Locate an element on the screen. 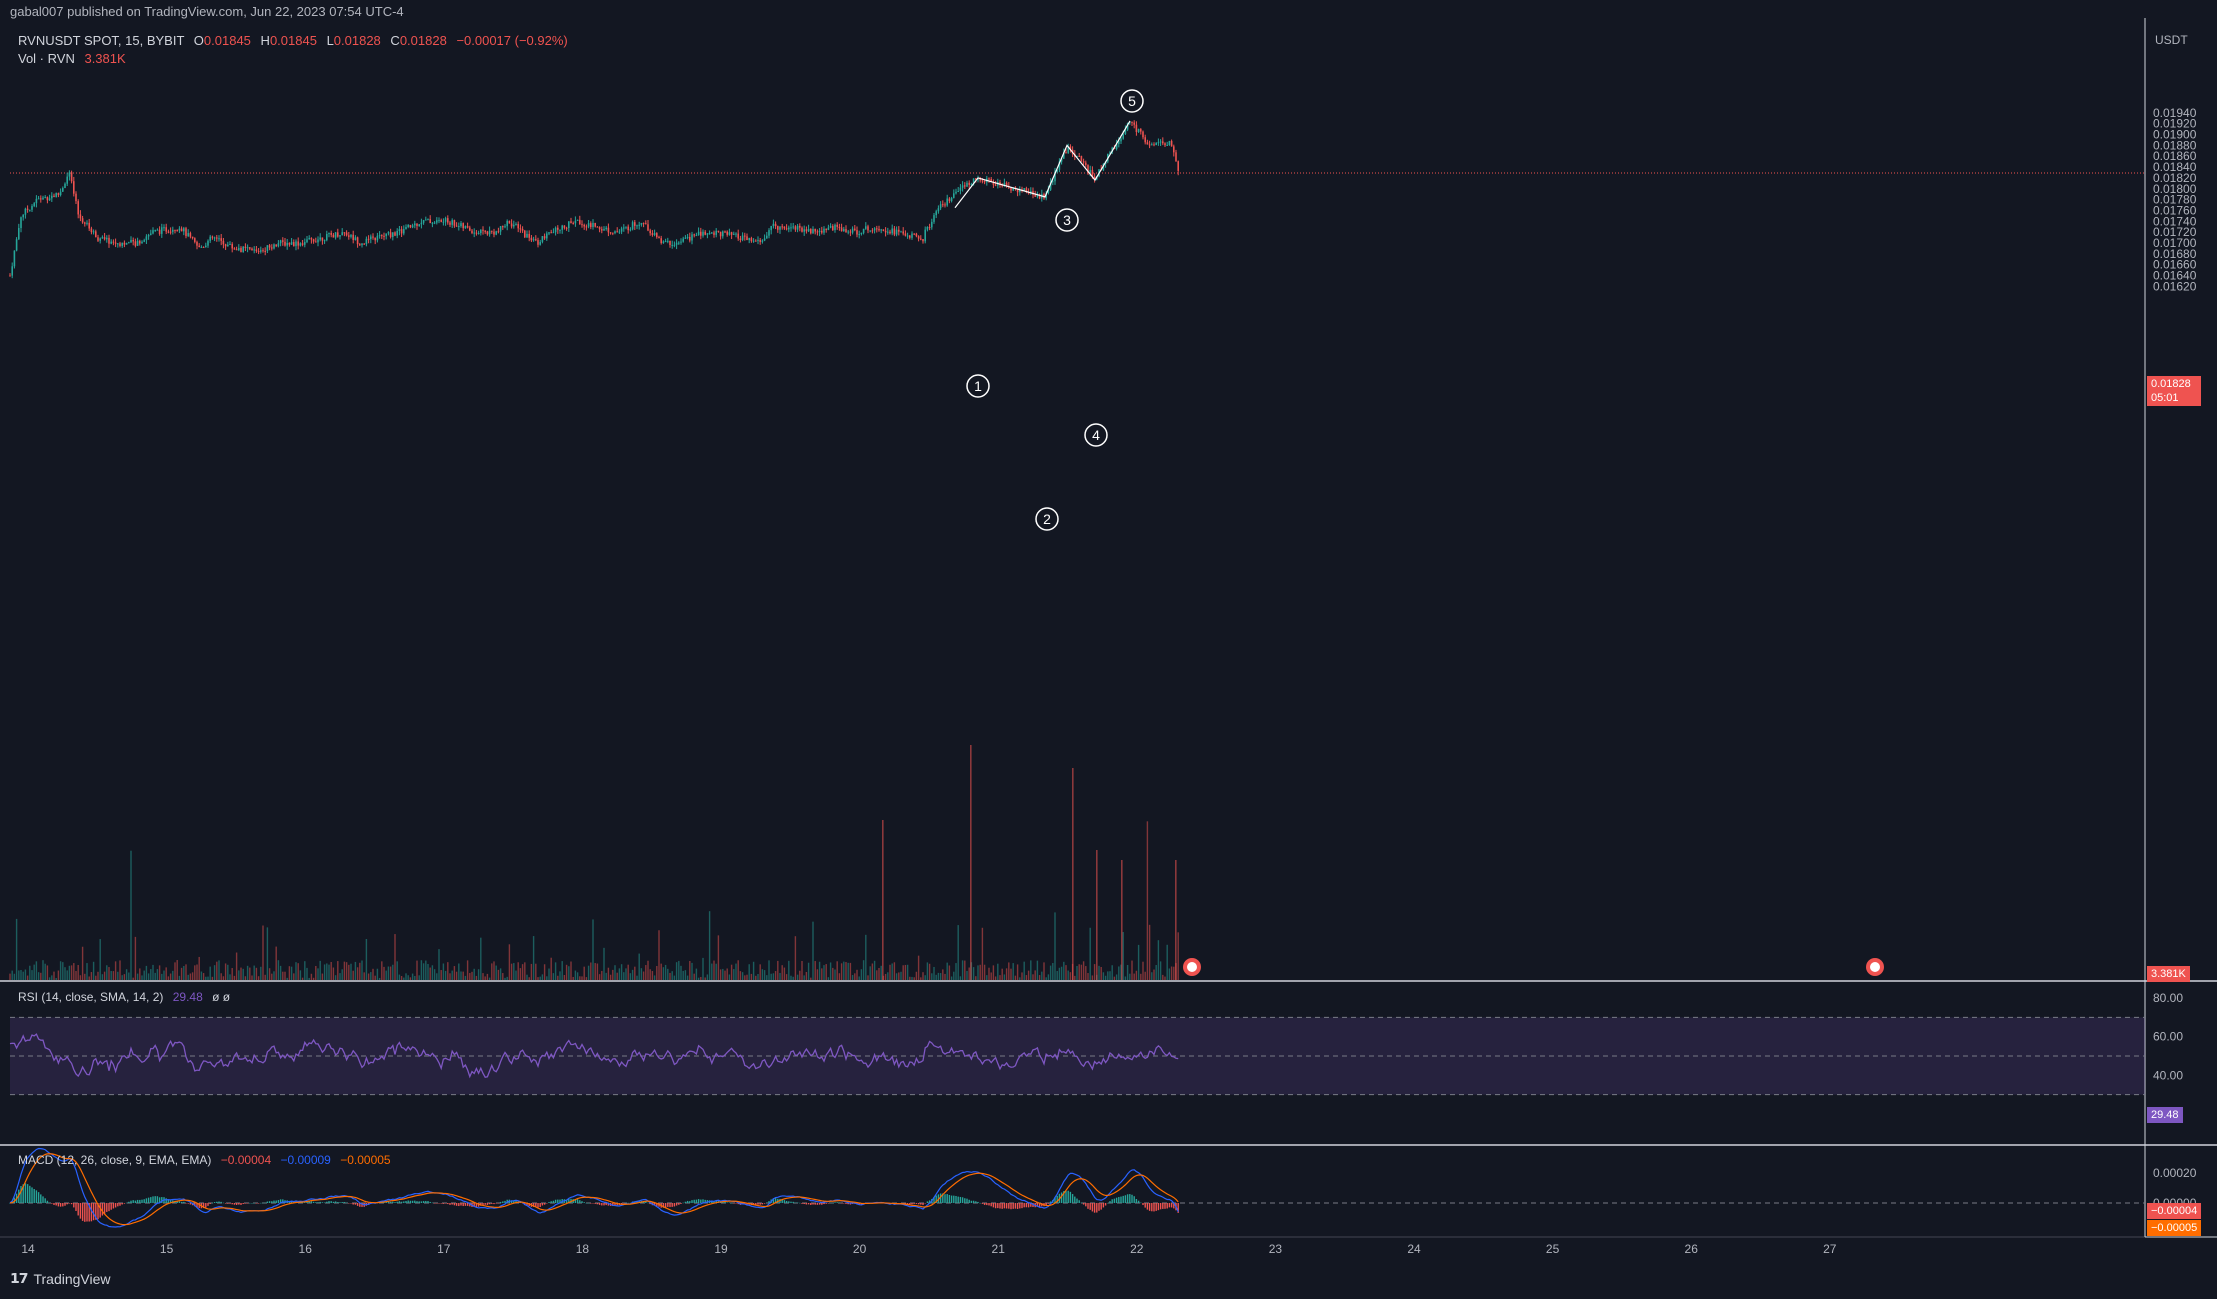 This screenshot has height=1299, width=2217. volume-label: Vol · RVN is located at coordinates (46, 58).